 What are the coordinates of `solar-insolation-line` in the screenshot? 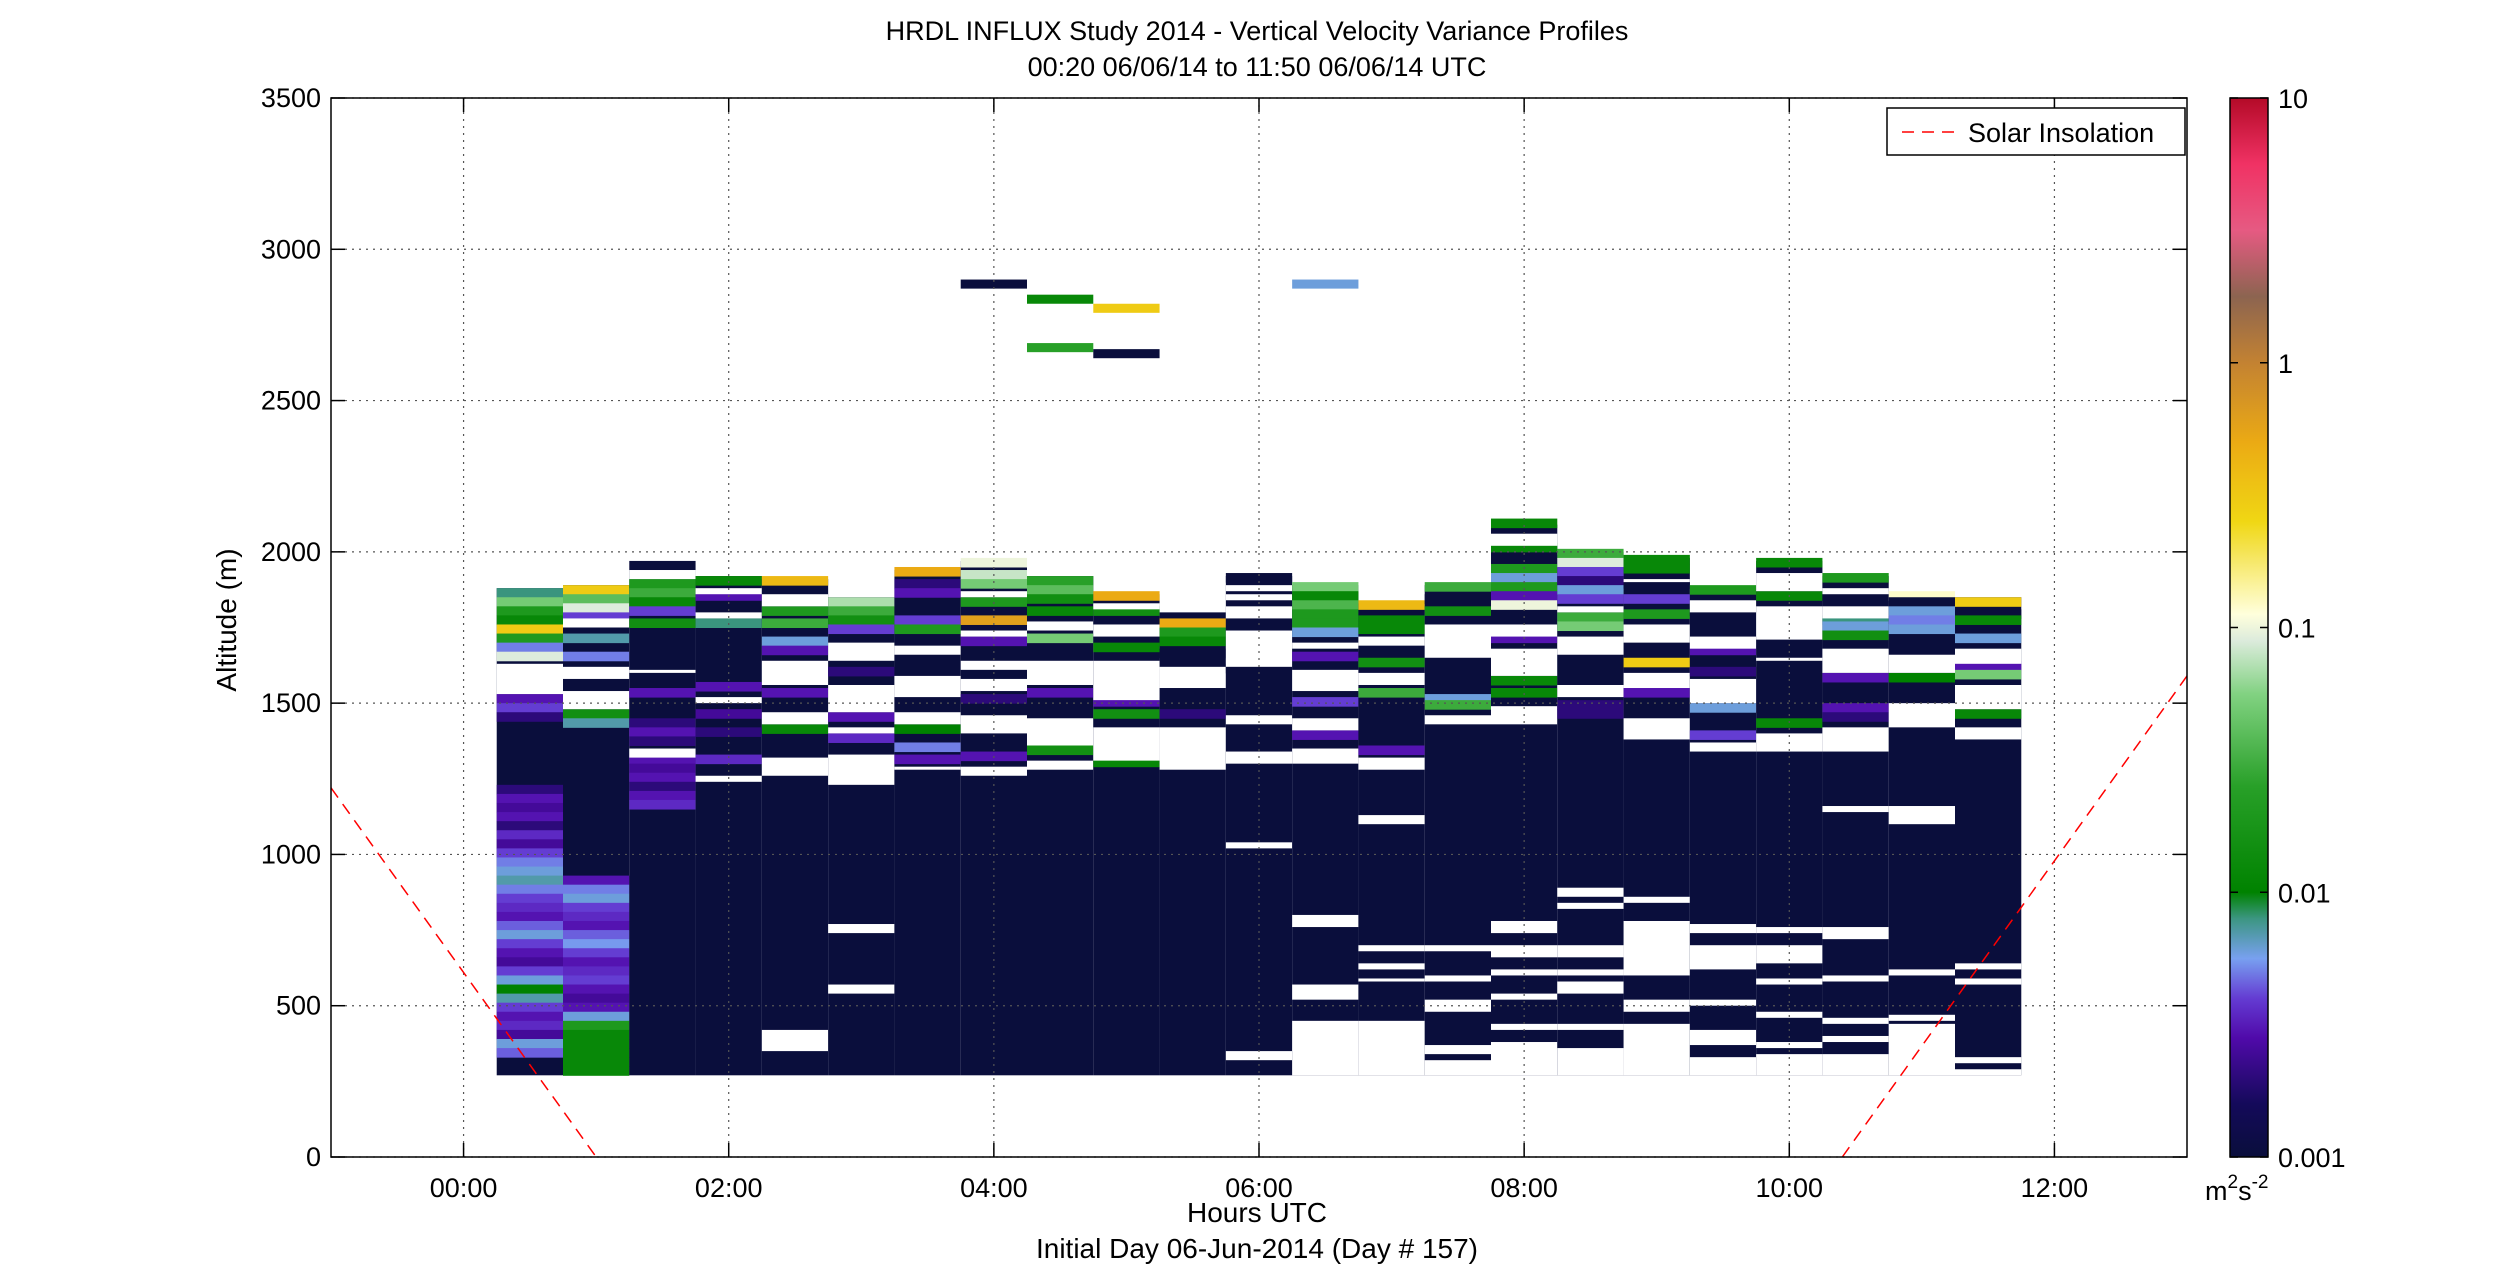 It's located at (463, 972).